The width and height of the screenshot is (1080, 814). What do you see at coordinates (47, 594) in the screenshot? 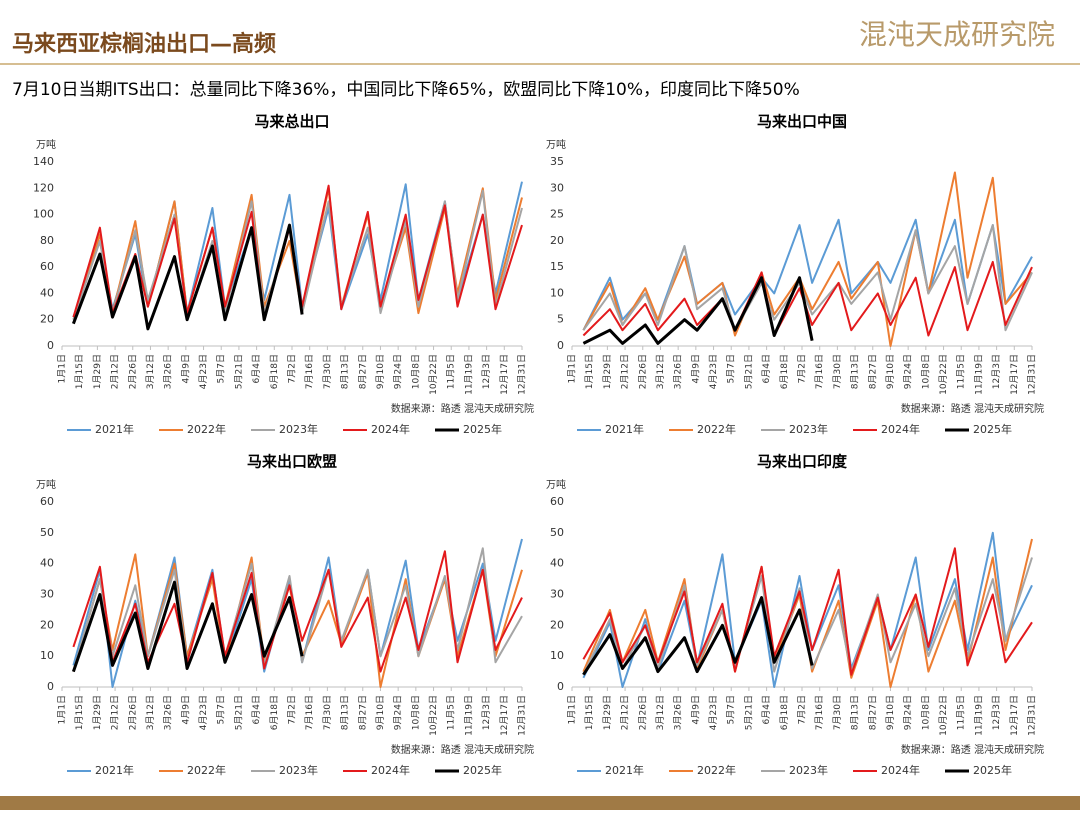
I see `y-tick-label: 30` at bounding box center [47, 594].